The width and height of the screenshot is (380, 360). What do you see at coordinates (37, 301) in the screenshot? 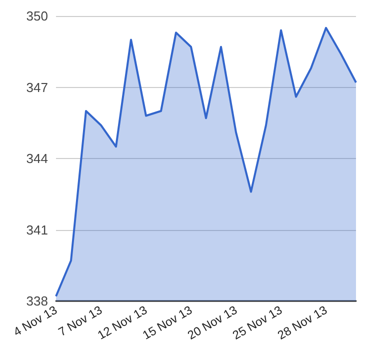
I see `y-tick-label: 338` at bounding box center [37, 301].